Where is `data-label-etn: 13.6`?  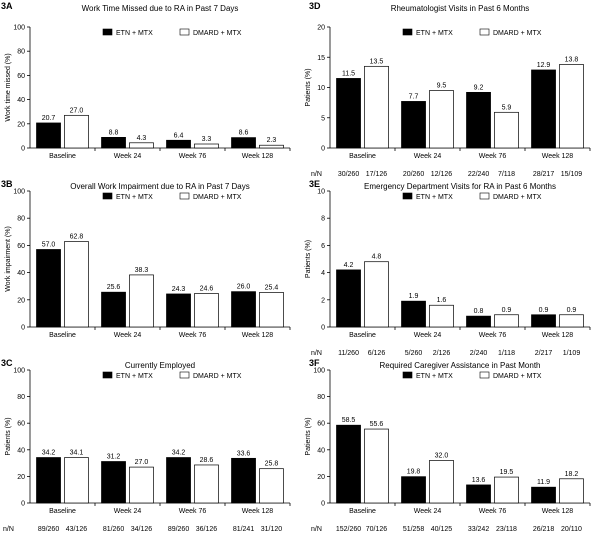 data-label-etn: 13.6 is located at coordinates (479, 480).